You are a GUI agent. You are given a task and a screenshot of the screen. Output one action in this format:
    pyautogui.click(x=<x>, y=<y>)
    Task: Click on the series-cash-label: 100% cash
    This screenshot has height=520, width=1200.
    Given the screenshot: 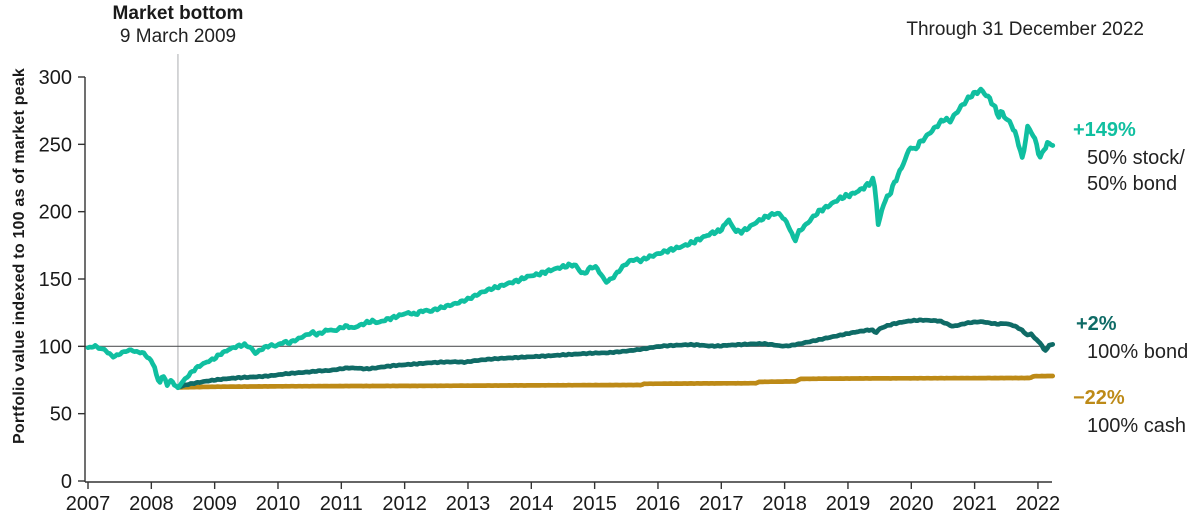 What is the action you would take?
    pyautogui.click(x=1136, y=426)
    